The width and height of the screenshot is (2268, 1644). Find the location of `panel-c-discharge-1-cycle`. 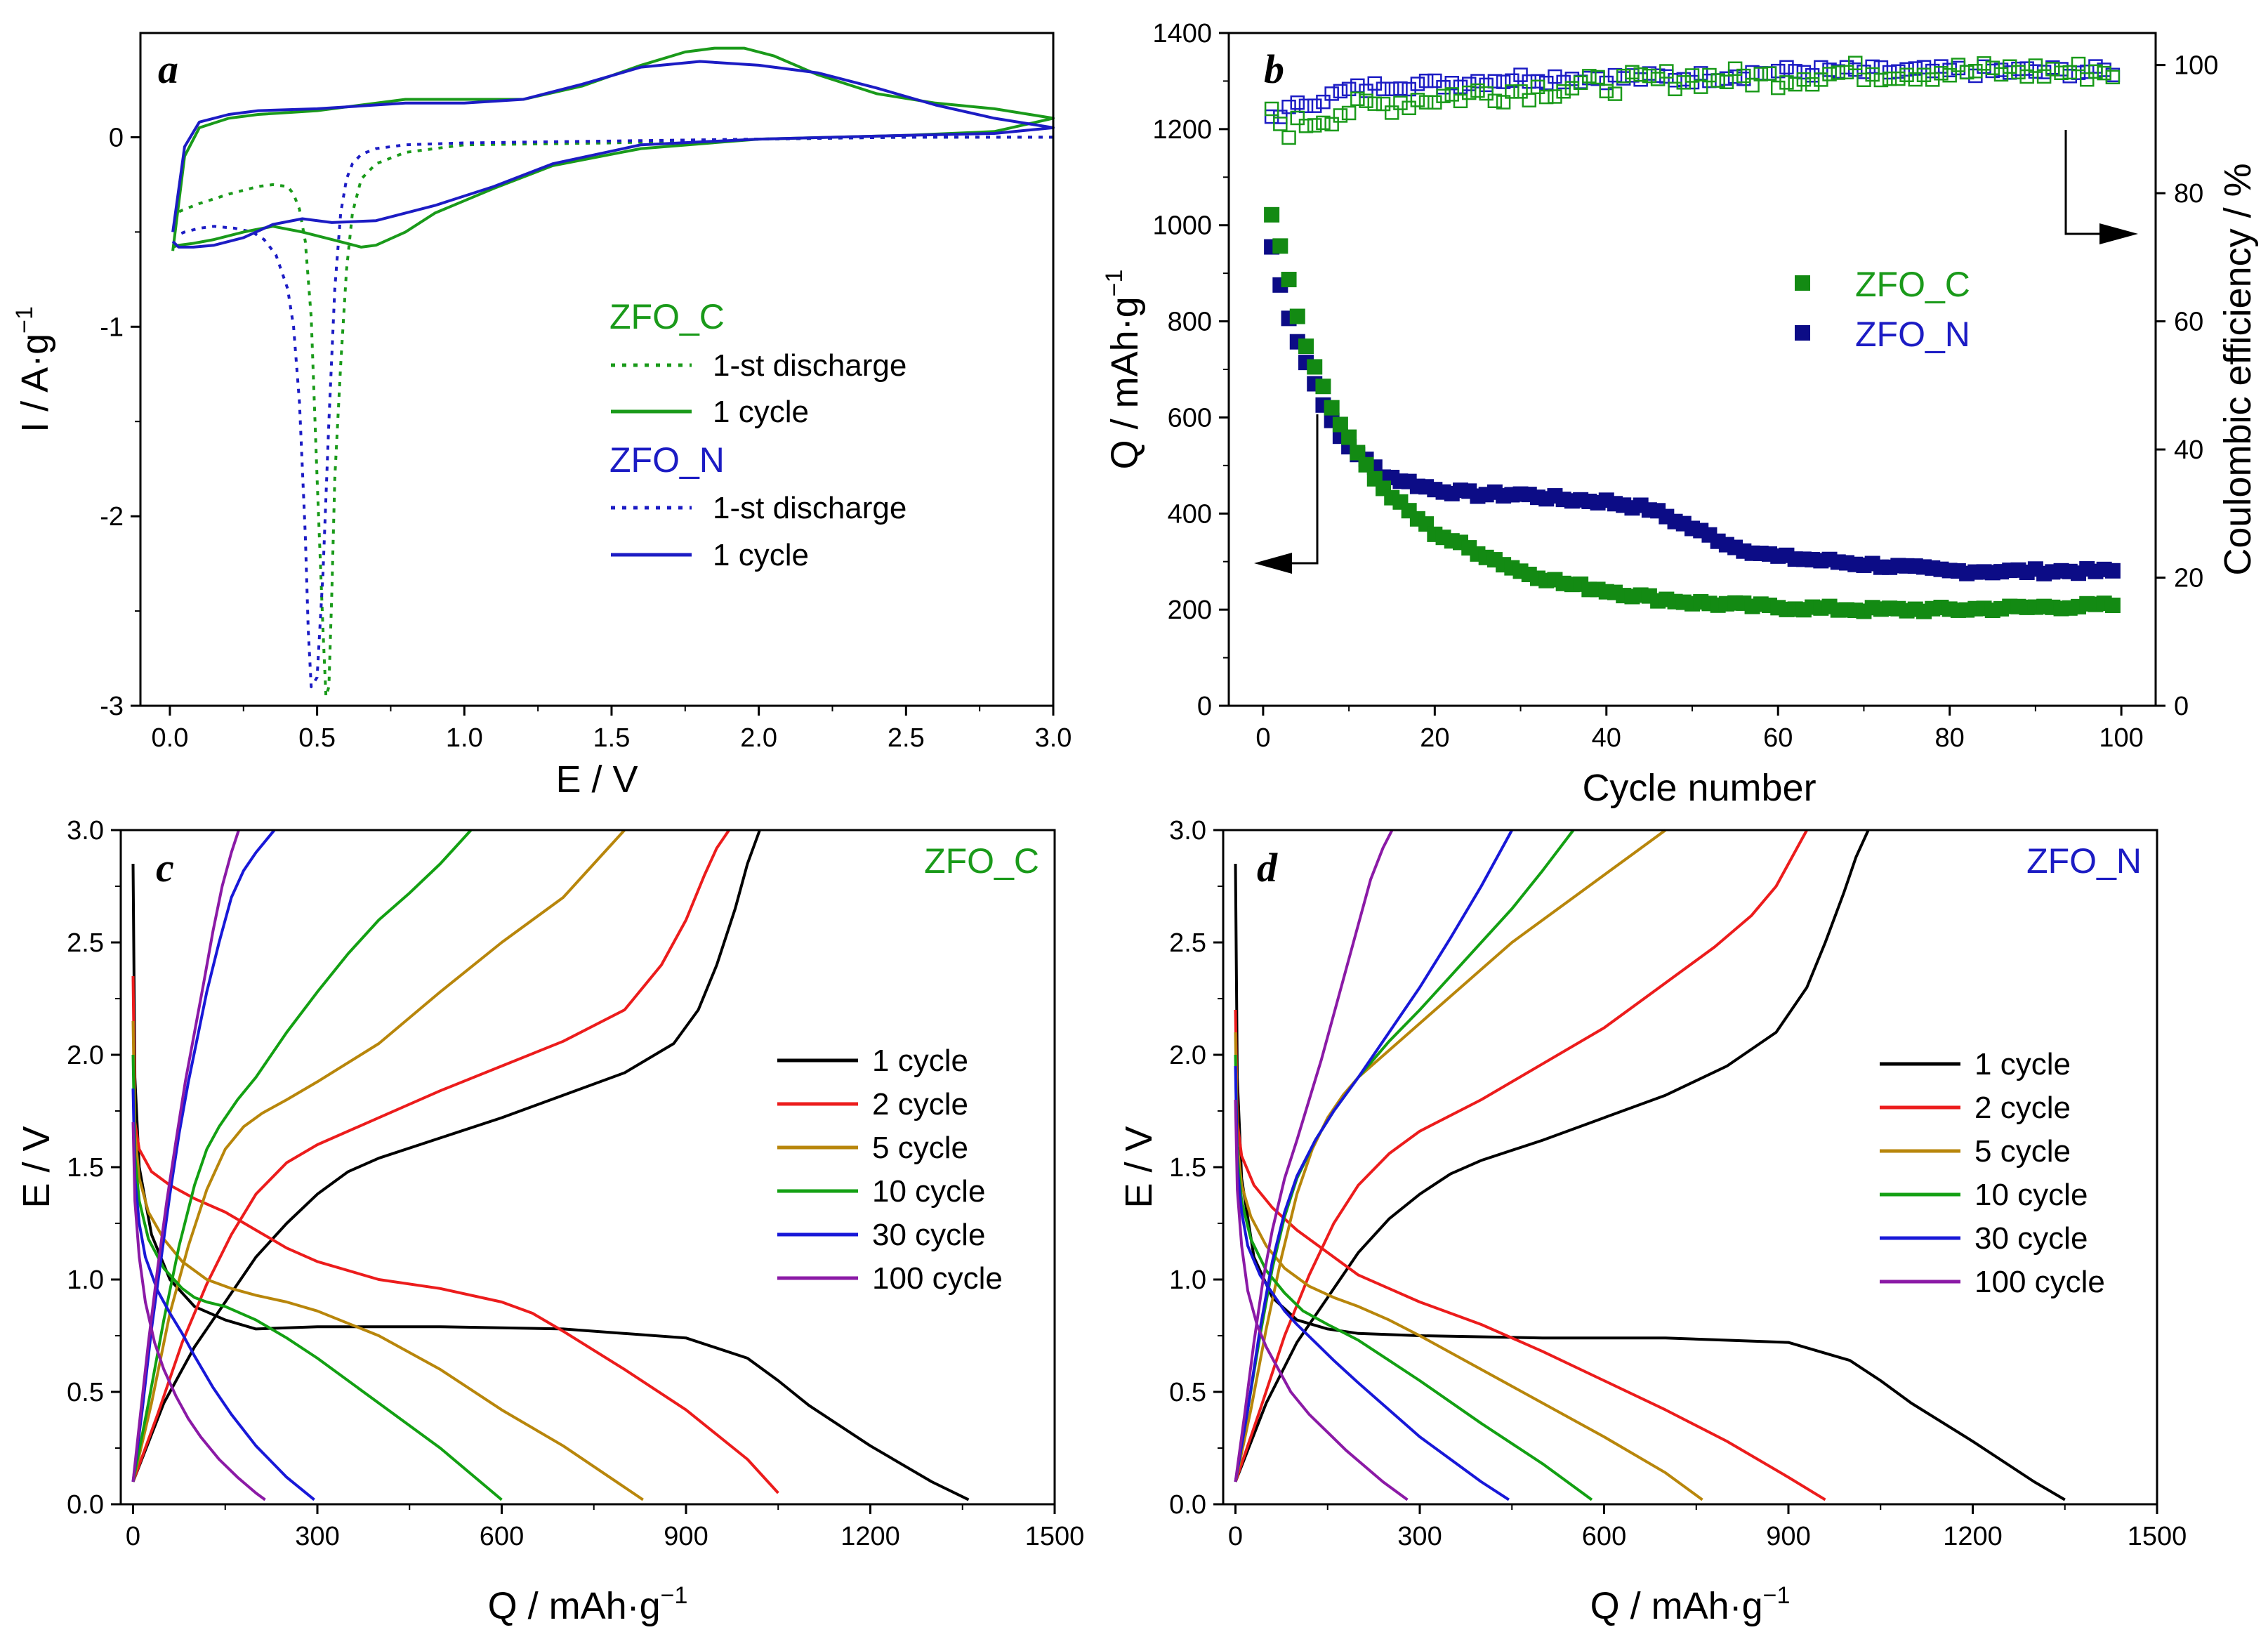

panel-c-discharge-1-cycle is located at coordinates (550, 1182).